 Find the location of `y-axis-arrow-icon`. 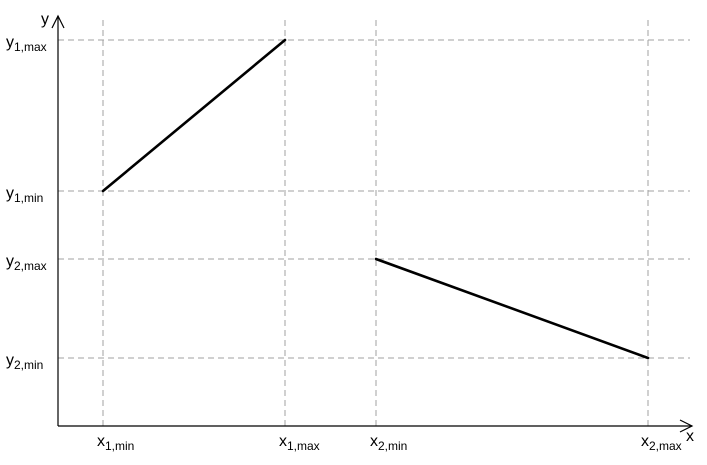

y-axis-arrow-icon is located at coordinates (58, 21).